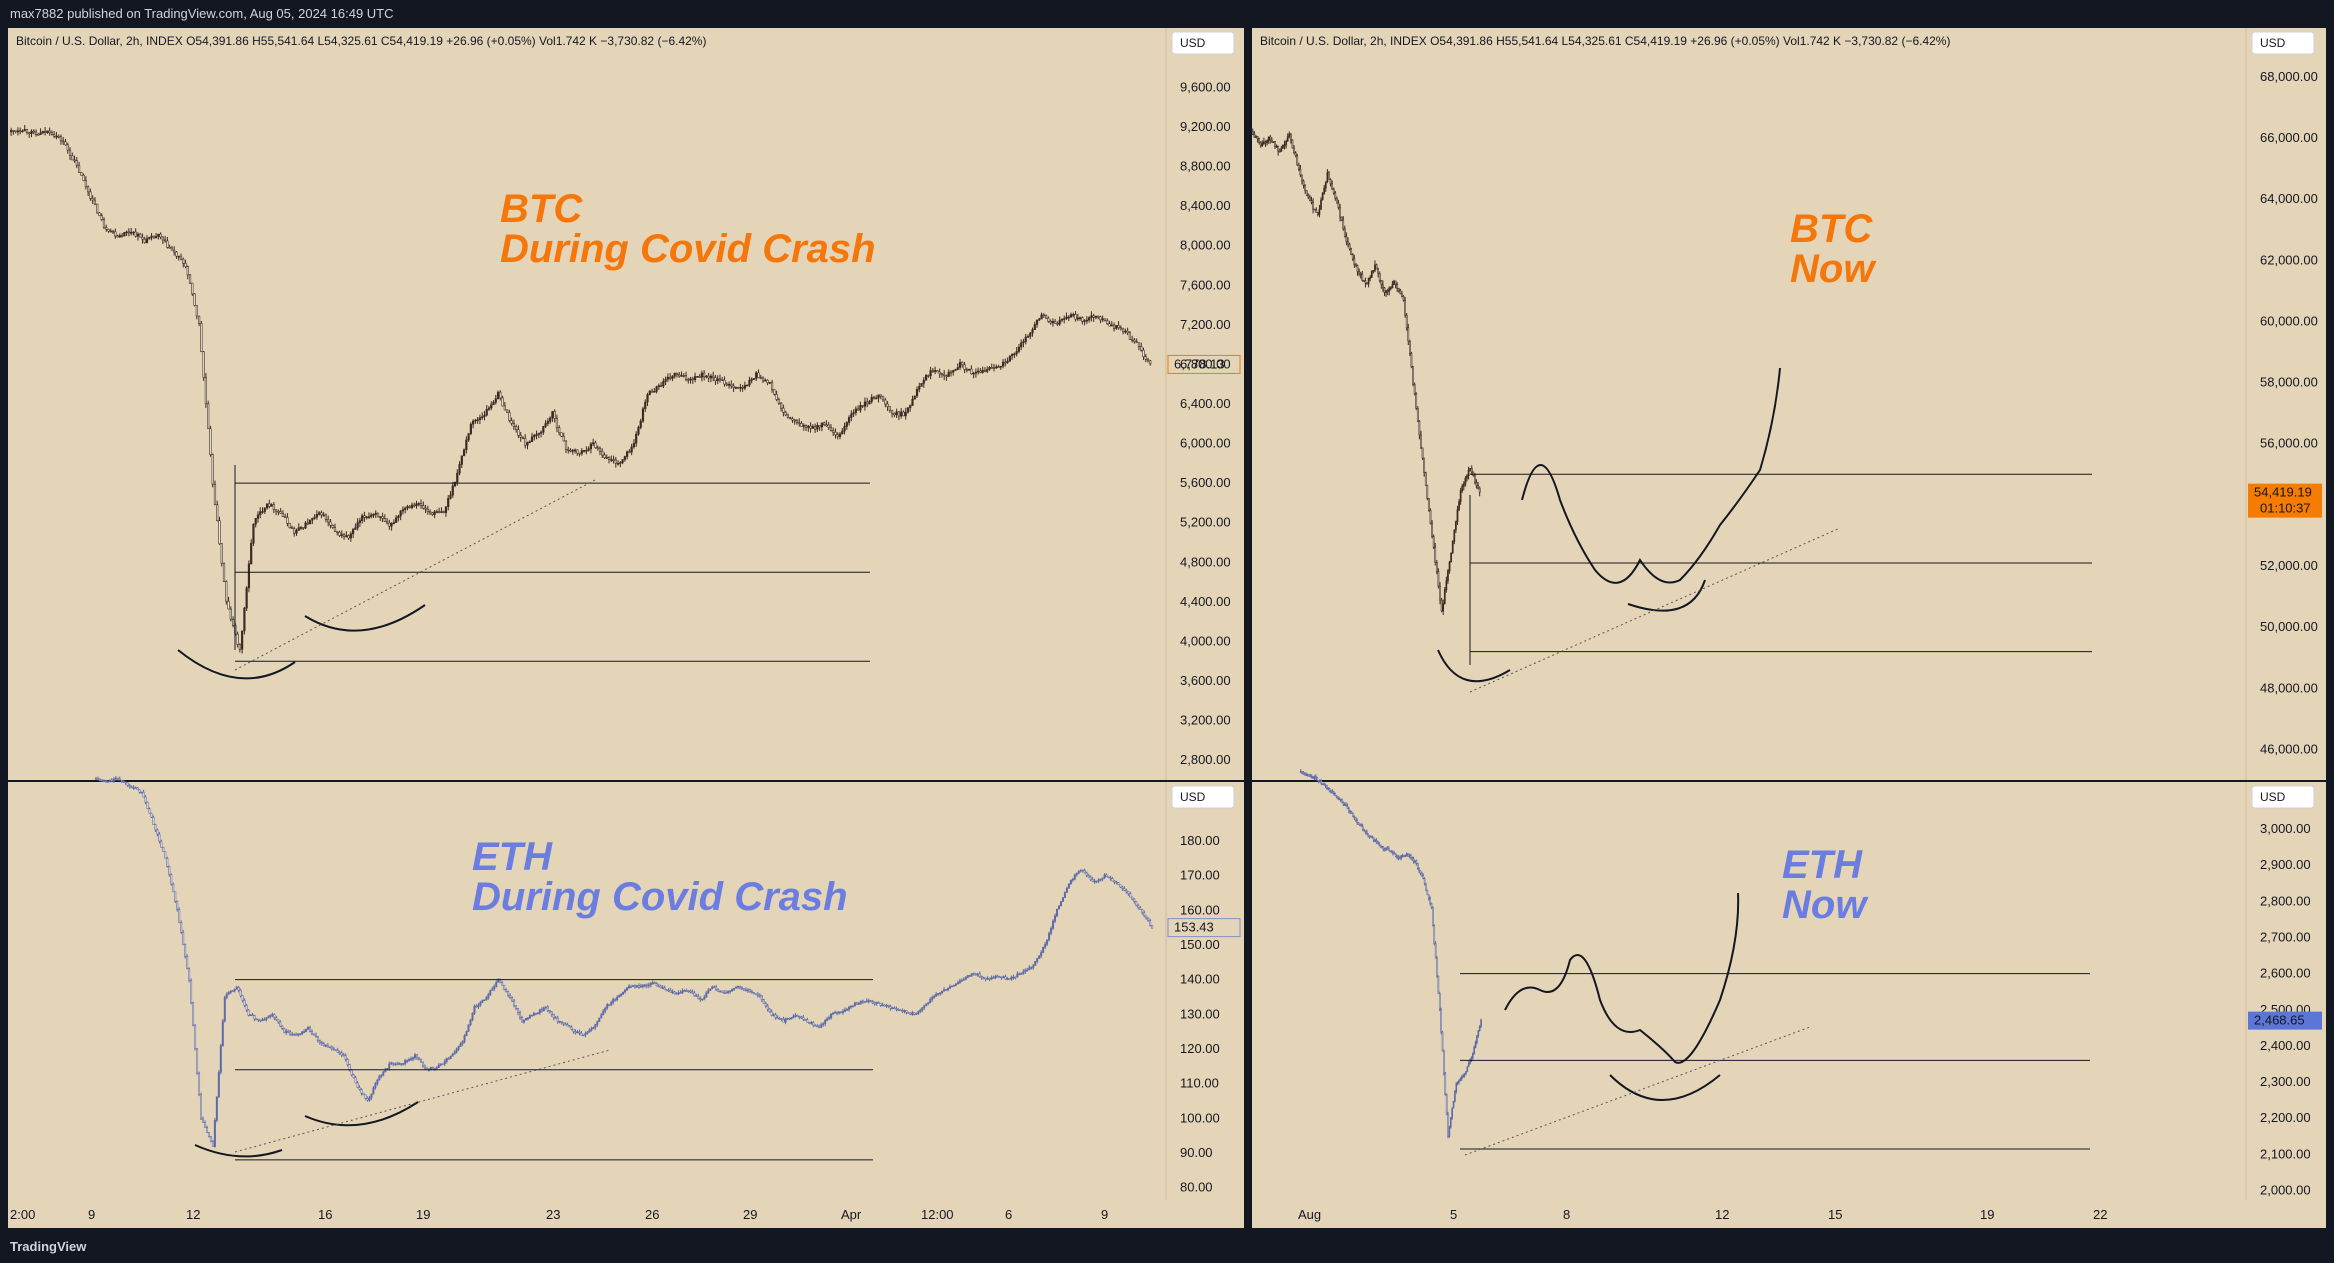 The width and height of the screenshot is (2334, 1263). What do you see at coordinates (660, 897) in the screenshot?
I see `annotation-text: During Covid Crash` at bounding box center [660, 897].